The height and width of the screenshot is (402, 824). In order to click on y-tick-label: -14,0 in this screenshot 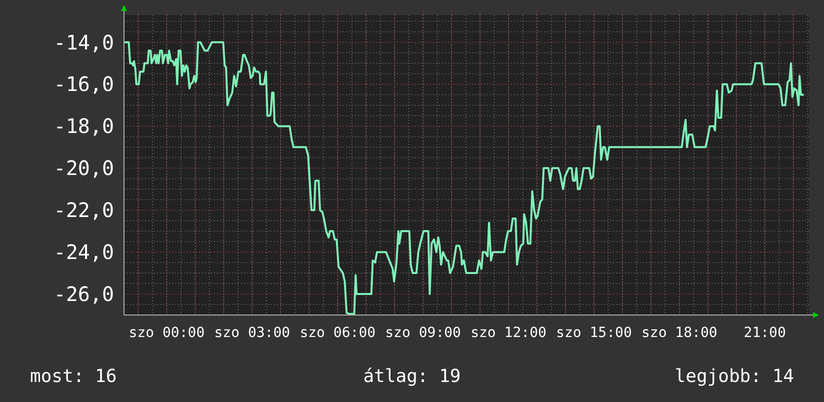, I will do `click(84, 42)`.